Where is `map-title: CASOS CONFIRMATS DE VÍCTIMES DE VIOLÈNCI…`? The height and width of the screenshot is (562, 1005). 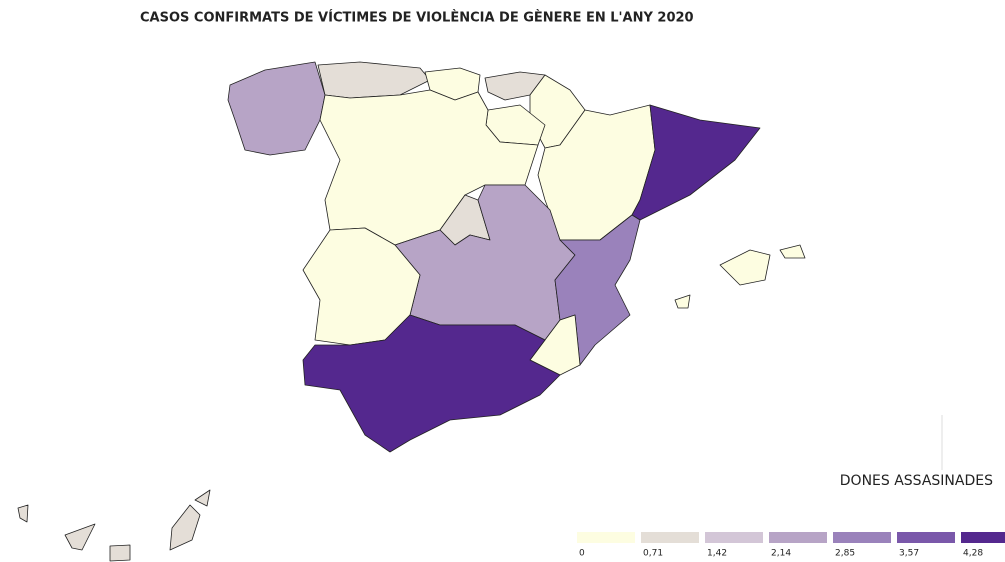
map-title: CASOS CONFIRMATS DE VÍCTIMES DE VIOLÈNCI… is located at coordinates (417, 18).